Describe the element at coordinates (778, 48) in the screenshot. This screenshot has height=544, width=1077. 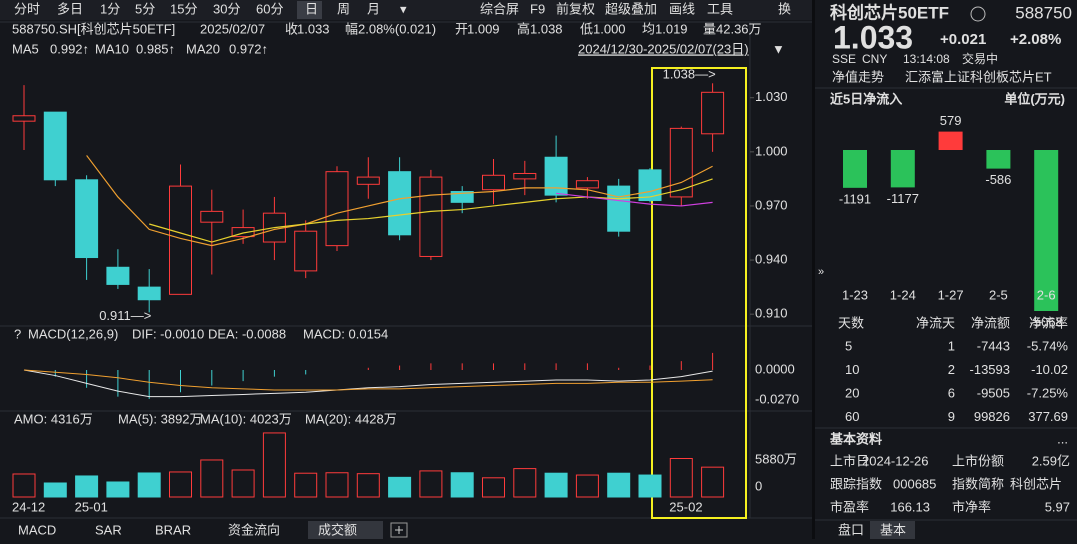
I see `dropdown: ▼` at that location.